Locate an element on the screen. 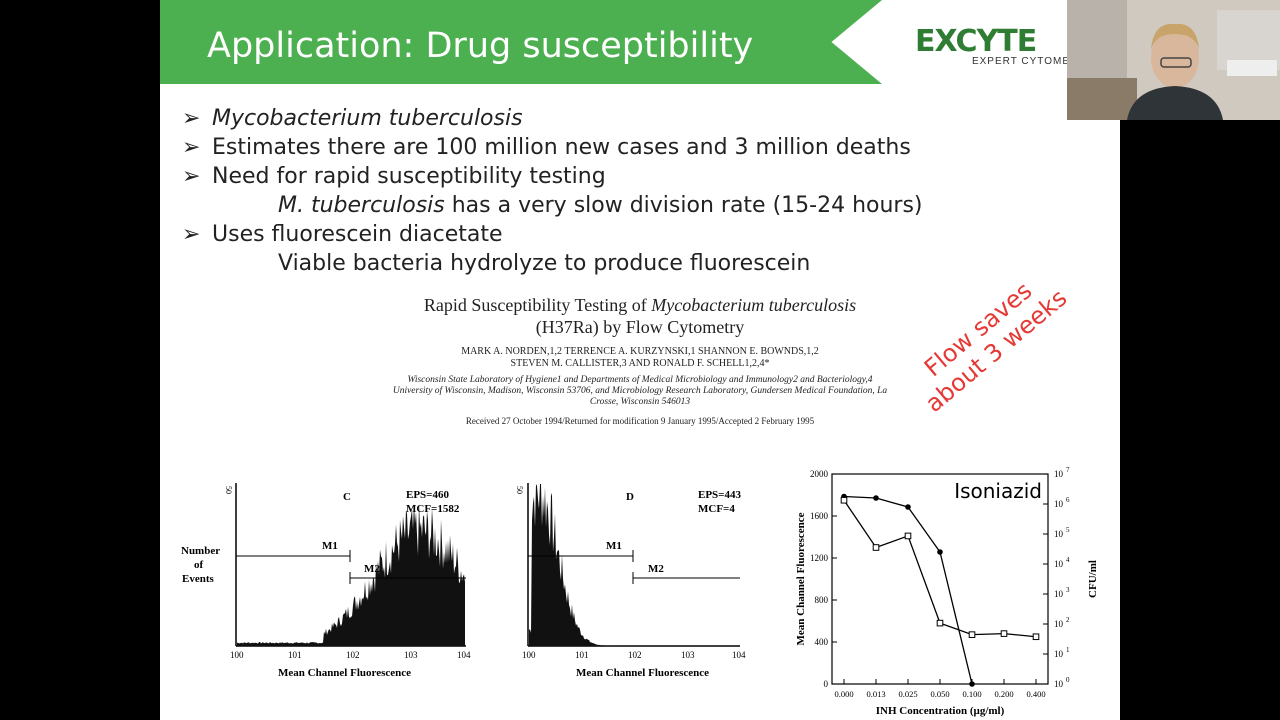 The width and height of the screenshot is (1280, 720). m1-label: M1 is located at coordinates (330, 546).